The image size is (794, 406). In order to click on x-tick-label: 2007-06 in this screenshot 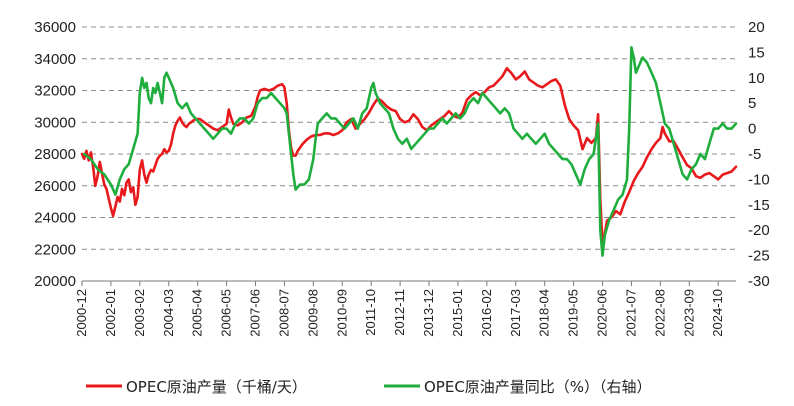, I will do `click(255, 313)`.